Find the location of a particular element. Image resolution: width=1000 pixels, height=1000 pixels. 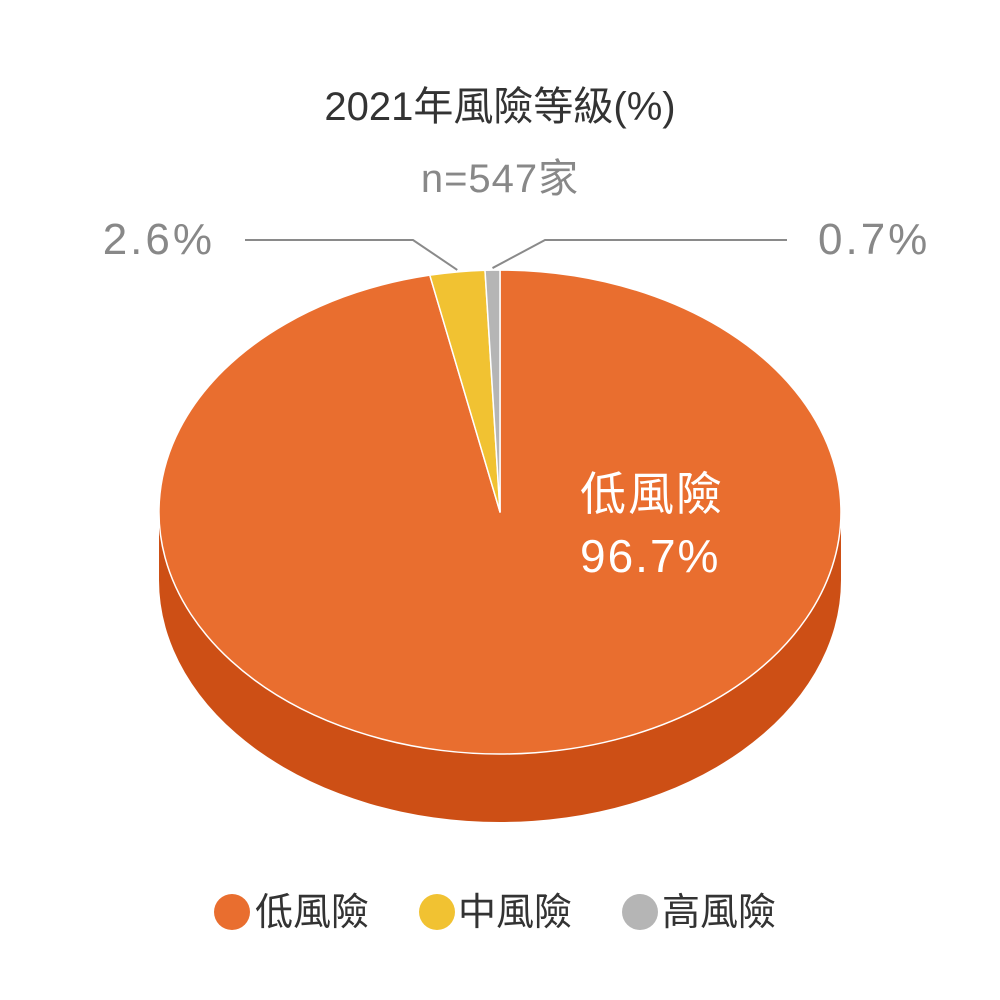

chart-title: 2021年風險等級(%) is located at coordinates (499, 107).